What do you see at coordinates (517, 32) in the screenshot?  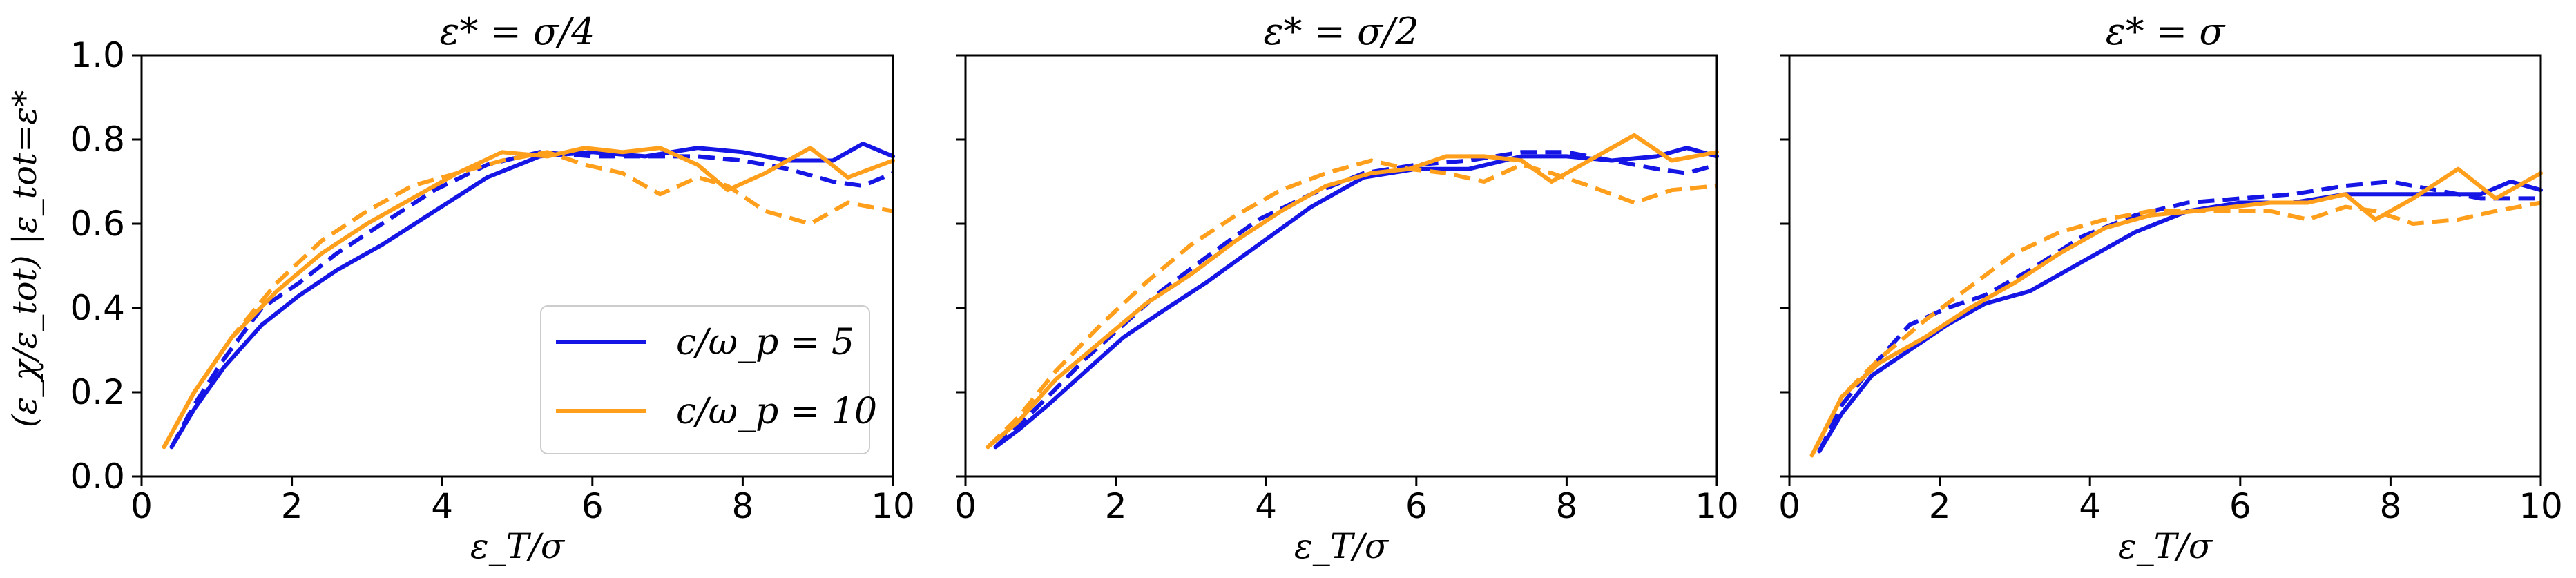 I see `panel-title: ε* = σ/4` at bounding box center [517, 32].